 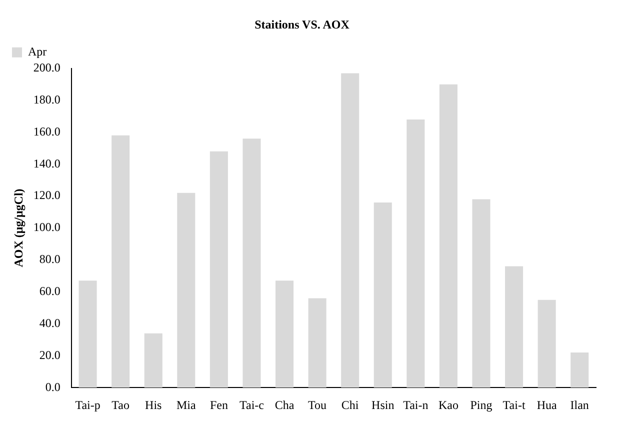 I want to click on y-tick-label: 140.0, so click(x=46, y=163).